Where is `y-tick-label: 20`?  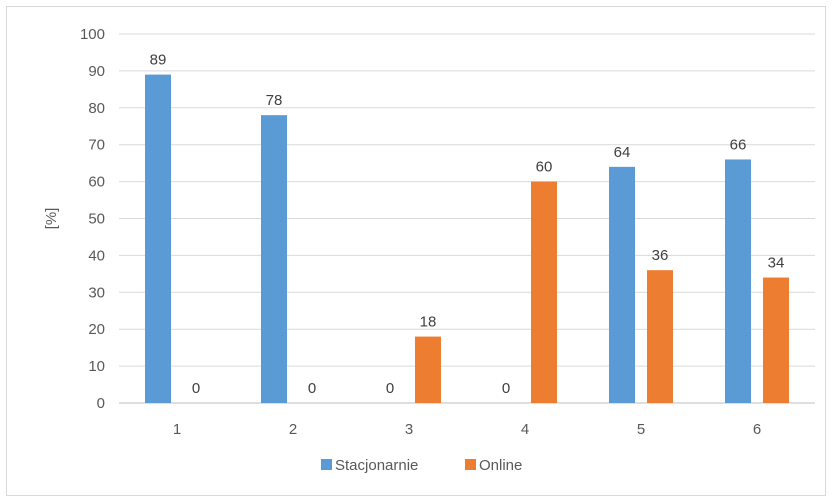 y-tick-label: 20 is located at coordinates (96, 329).